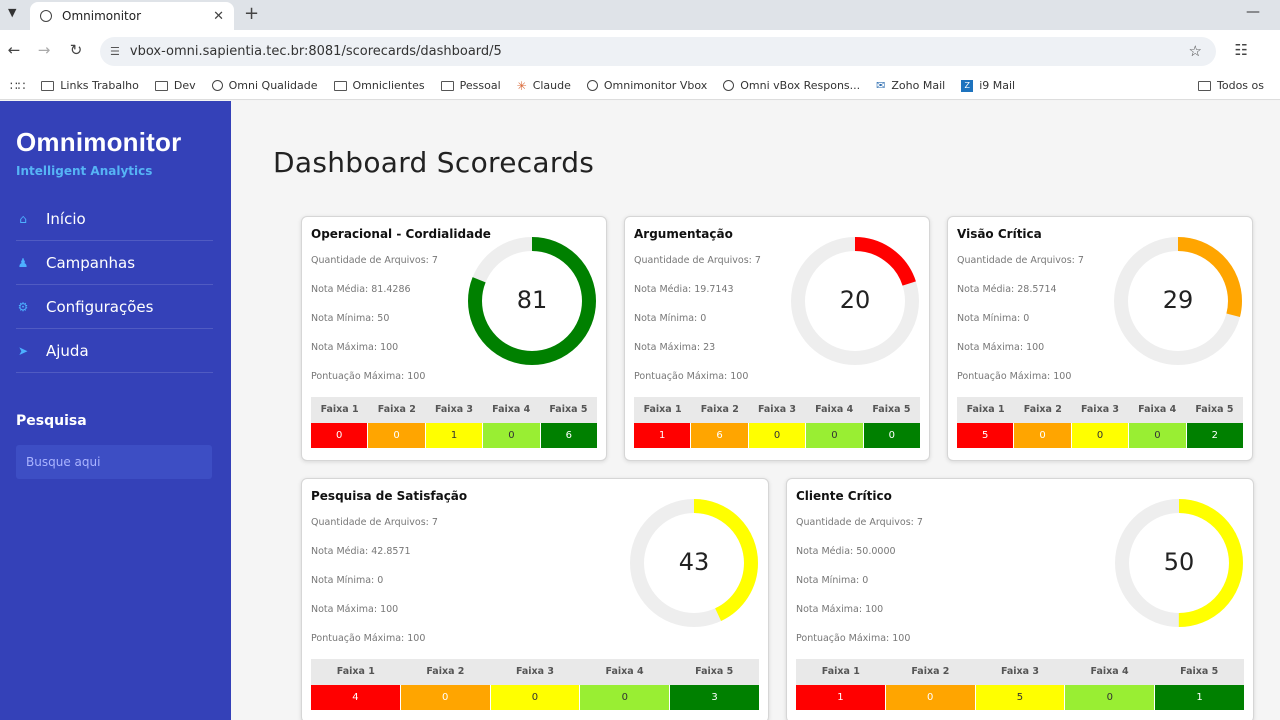 The height and width of the screenshot is (720, 1280). Describe the element at coordinates (544, 86) in the screenshot. I see `bookmark-item: ✳ Claude` at that location.